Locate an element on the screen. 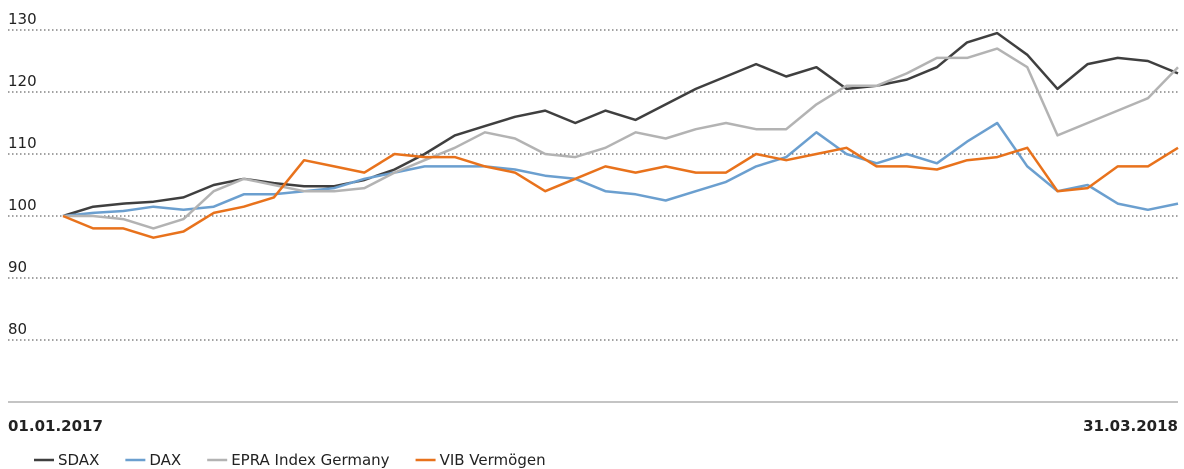  legend-label: EPRA Index Germany is located at coordinates (310, 460).